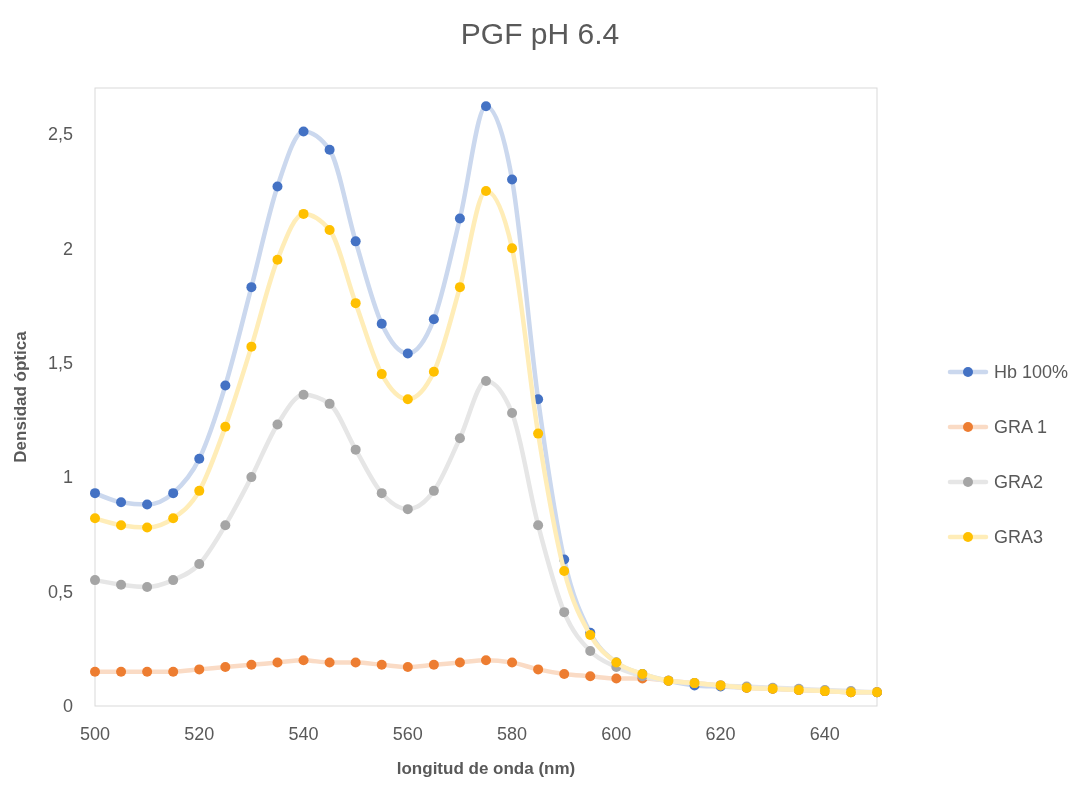 The height and width of the screenshot is (785, 1082). I want to click on x-tick-label: 560, so click(407, 734).